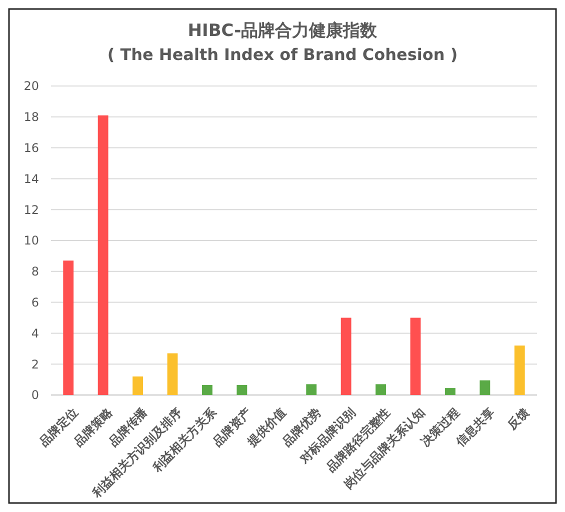 The image size is (565, 512). I want to click on x-tick-label: 反馈, so click(518, 419).